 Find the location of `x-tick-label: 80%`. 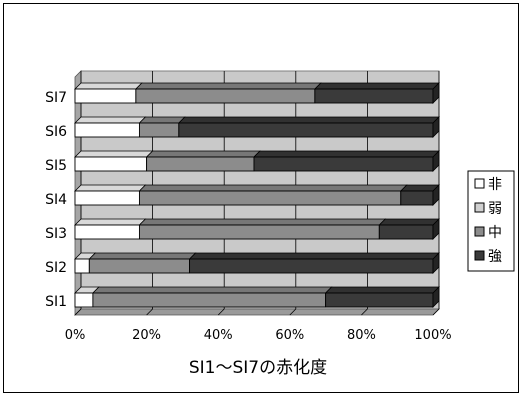

x-tick-label: 80% is located at coordinates (361, 335).